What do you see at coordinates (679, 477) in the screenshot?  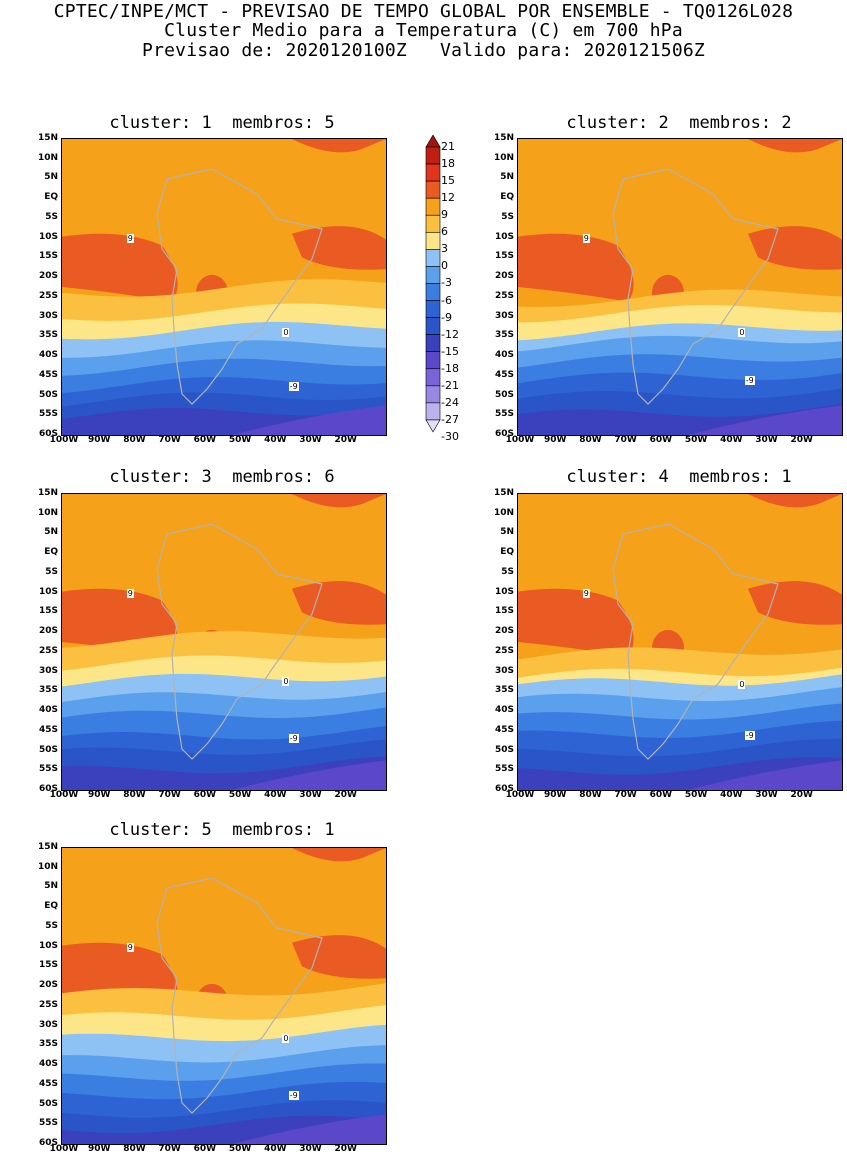 I see `panel-title-4: cluster: 4 membros: 1` at bounding box center [679, 477].